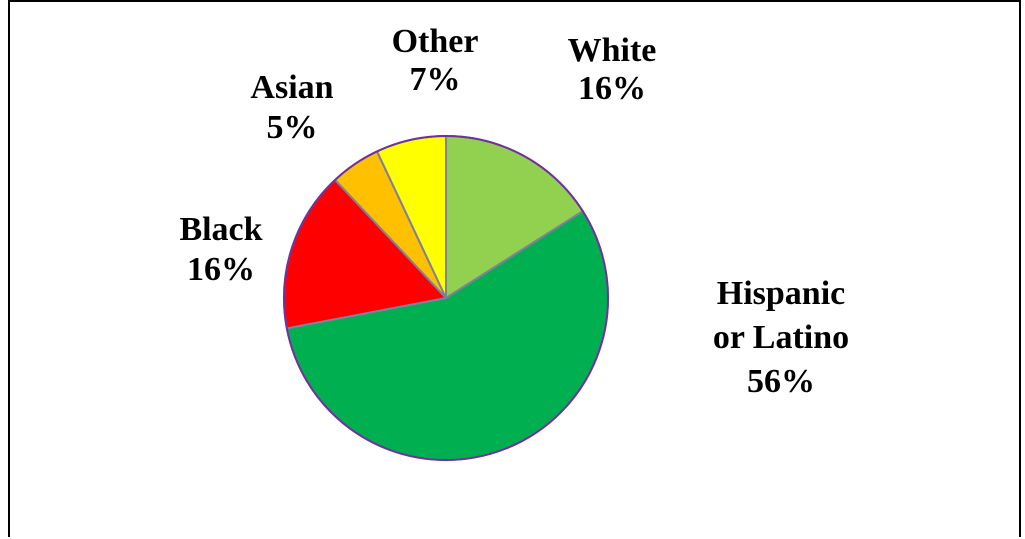  What do you see at coordinates (220, 249) in the screenshot?
I see `slice-label-black: Black 16%` at bounding box center [220, 249].